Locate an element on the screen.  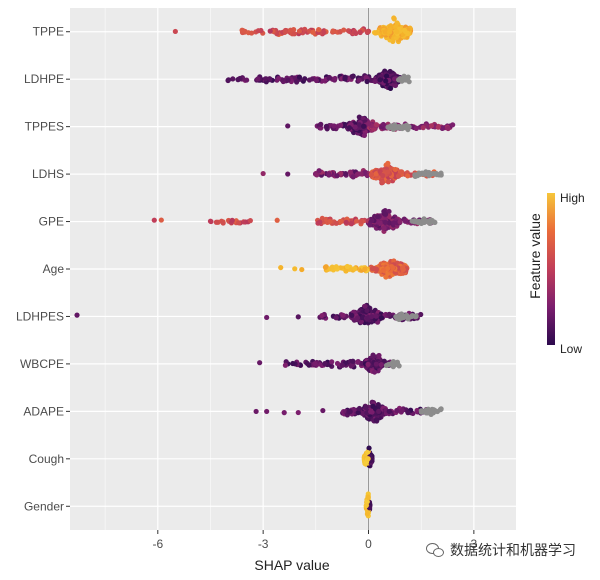
feature-label-tppes: TPPES is located at coordinates (44, 127).